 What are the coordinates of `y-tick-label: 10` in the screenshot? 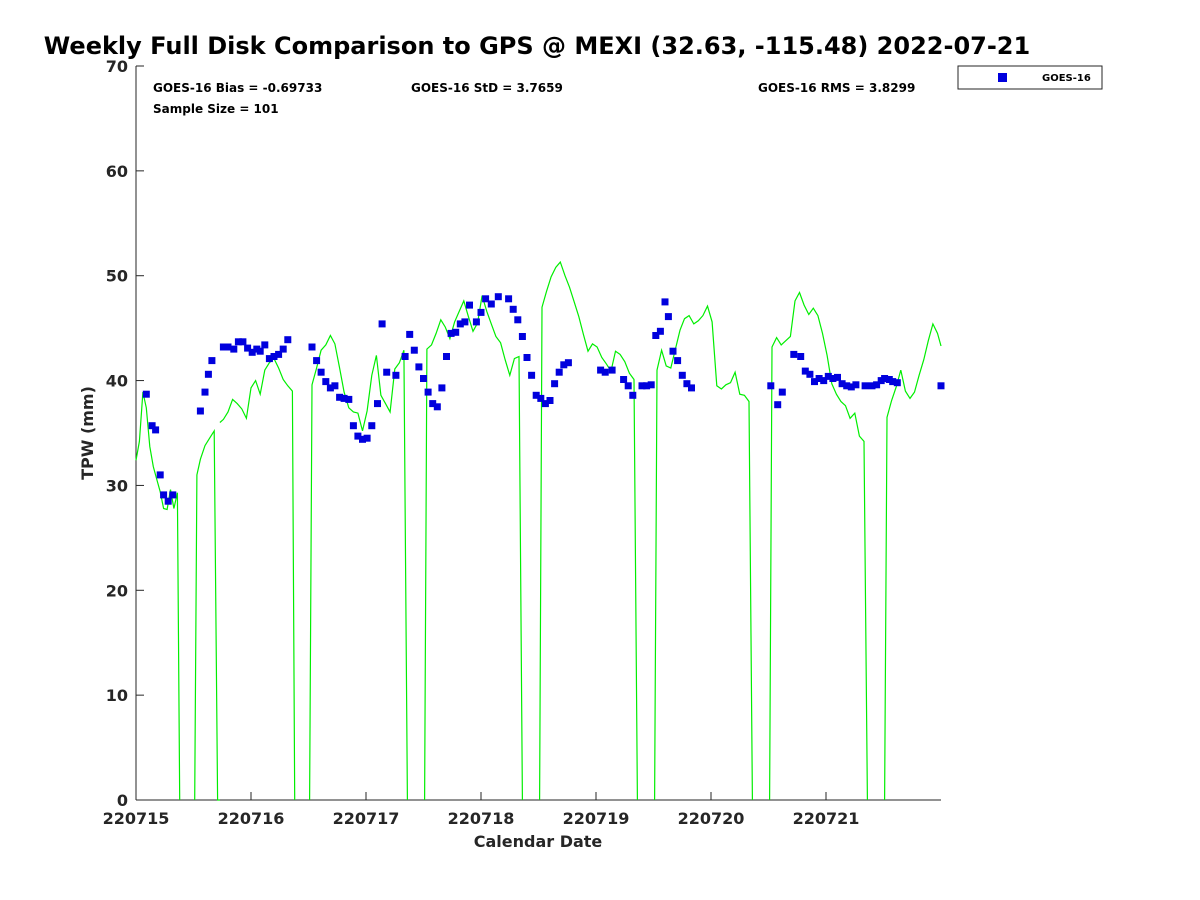 It's located at (117, 695).